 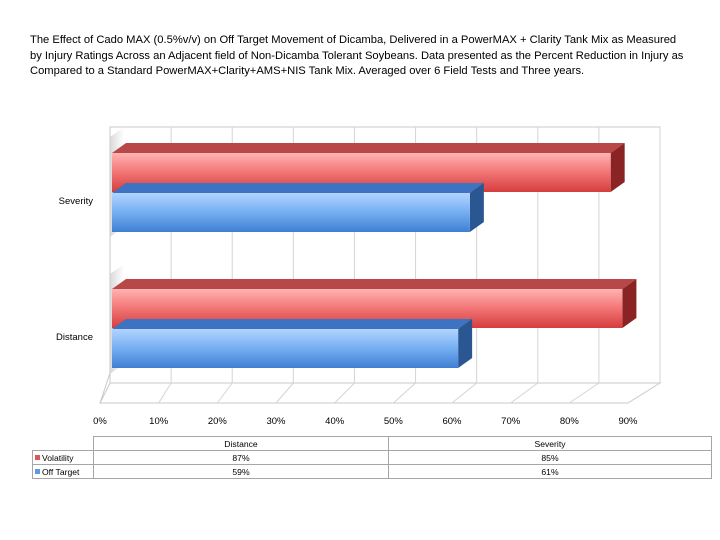 What do you see at coordinates (570, 421) in the screenshot?
I see `x-tick-label: 80%` at bounding box center [570, 421].